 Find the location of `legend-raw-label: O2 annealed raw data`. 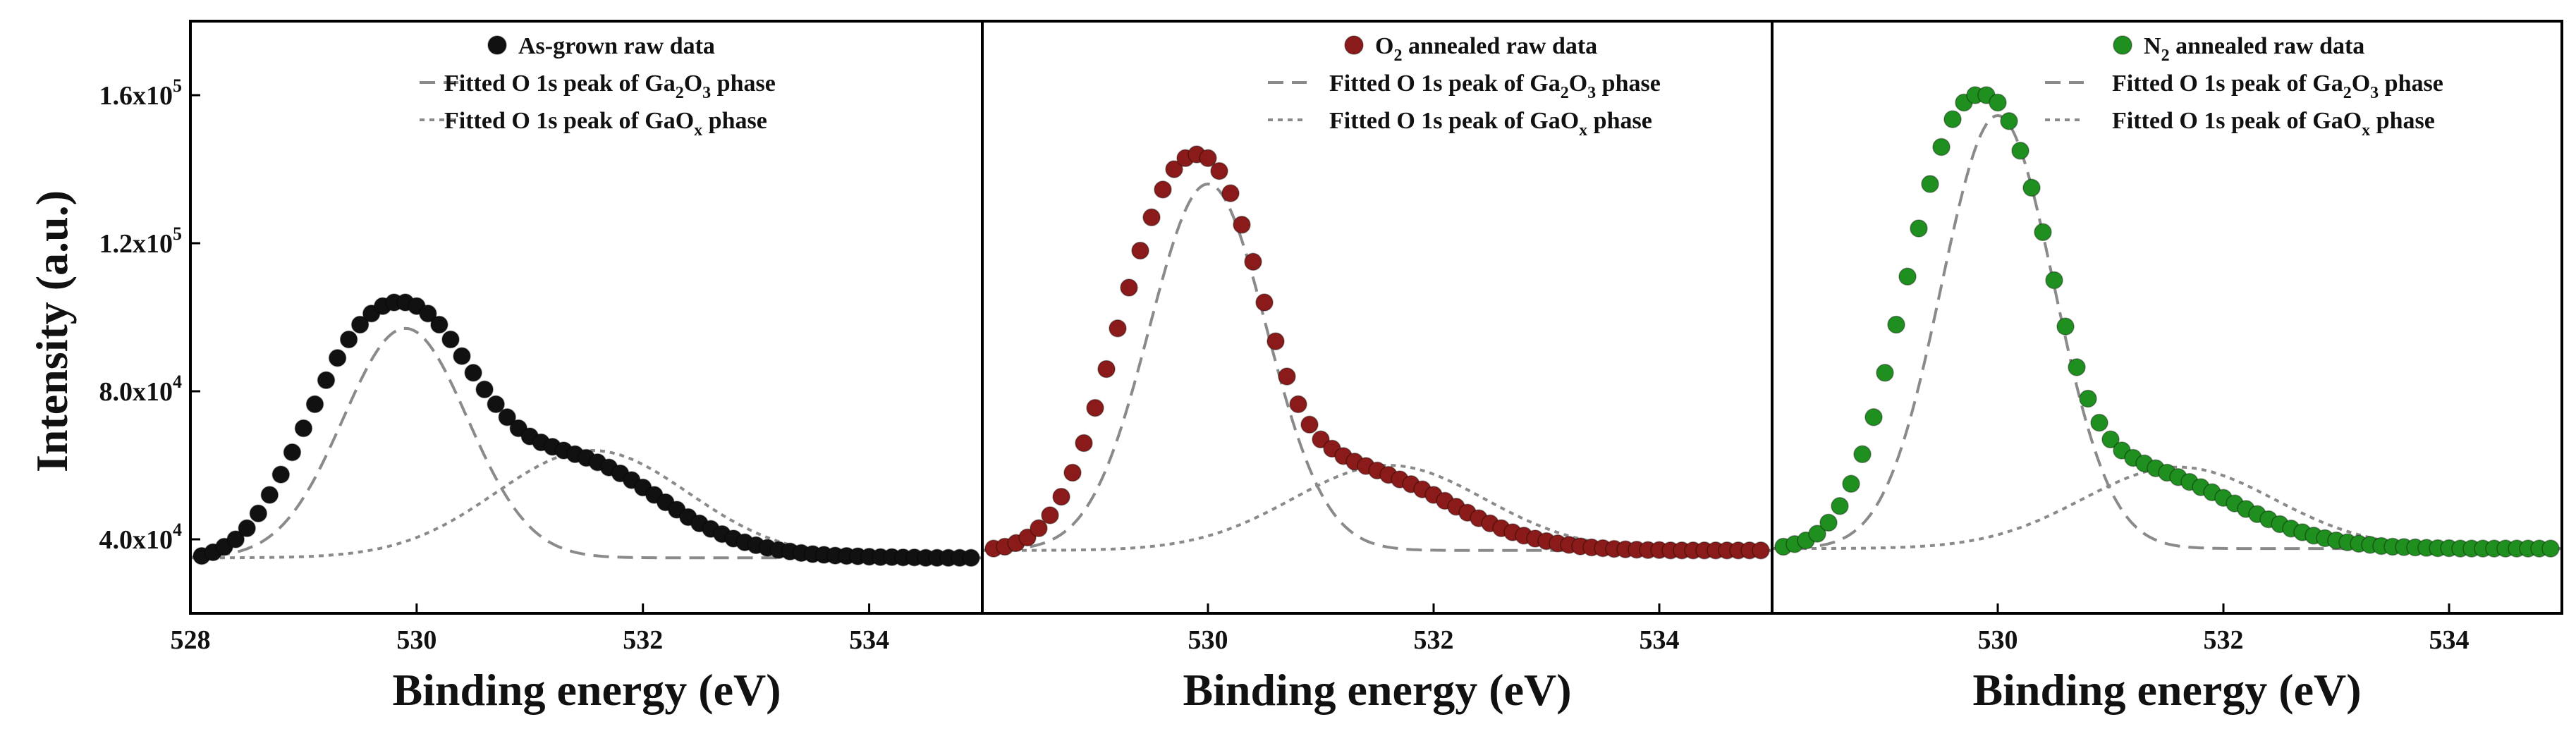

legend-raw-label: O2 annealed raw data is located at coordinates (1486, 49).